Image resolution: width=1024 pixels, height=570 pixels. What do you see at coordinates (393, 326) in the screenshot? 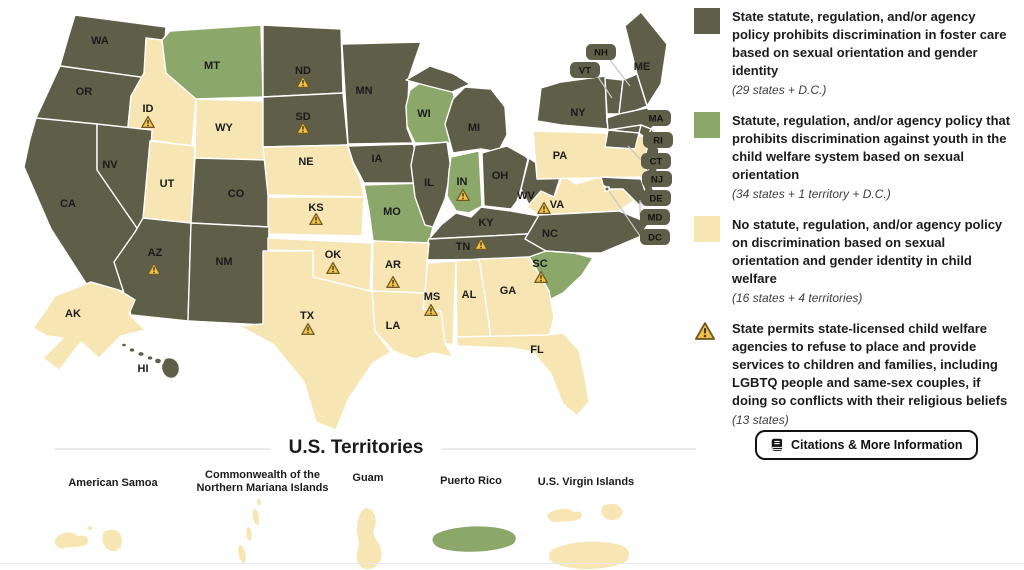
I see `state-label-LA: LA` at bounding box center [393, 326].